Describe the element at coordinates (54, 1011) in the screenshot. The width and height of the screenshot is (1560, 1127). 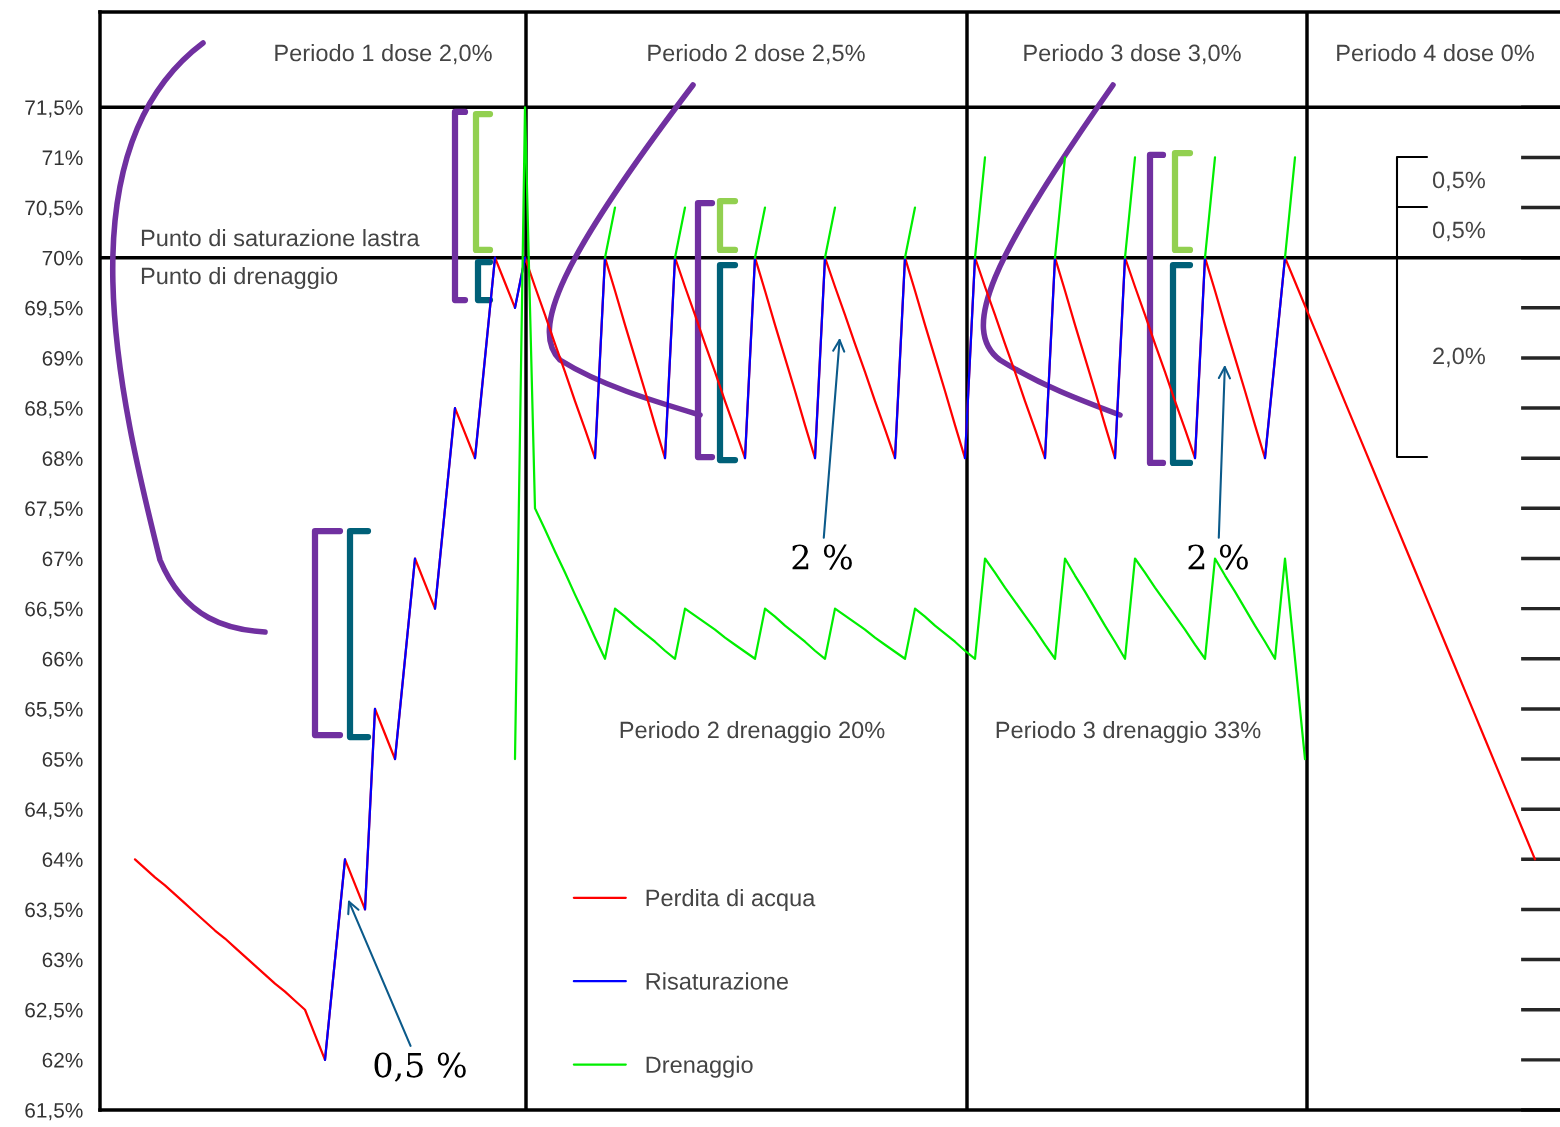
I see `y-tick-label: 62,5%` at that location.